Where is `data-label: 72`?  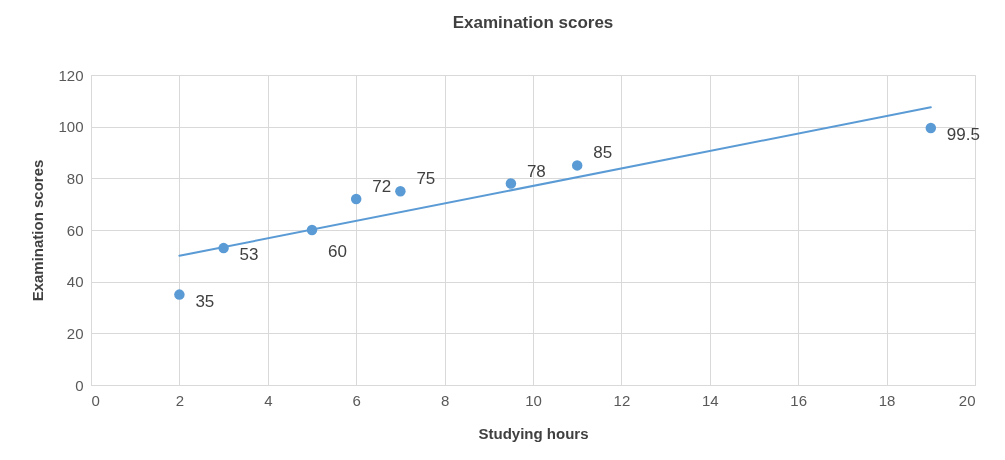
data-label: 72 is located at coordinates (382, 186).